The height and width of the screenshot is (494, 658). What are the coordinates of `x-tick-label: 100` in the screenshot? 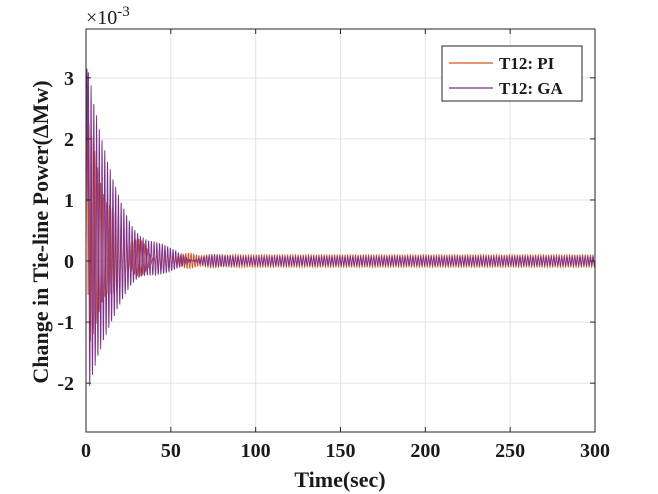 It's located at (256, 451).